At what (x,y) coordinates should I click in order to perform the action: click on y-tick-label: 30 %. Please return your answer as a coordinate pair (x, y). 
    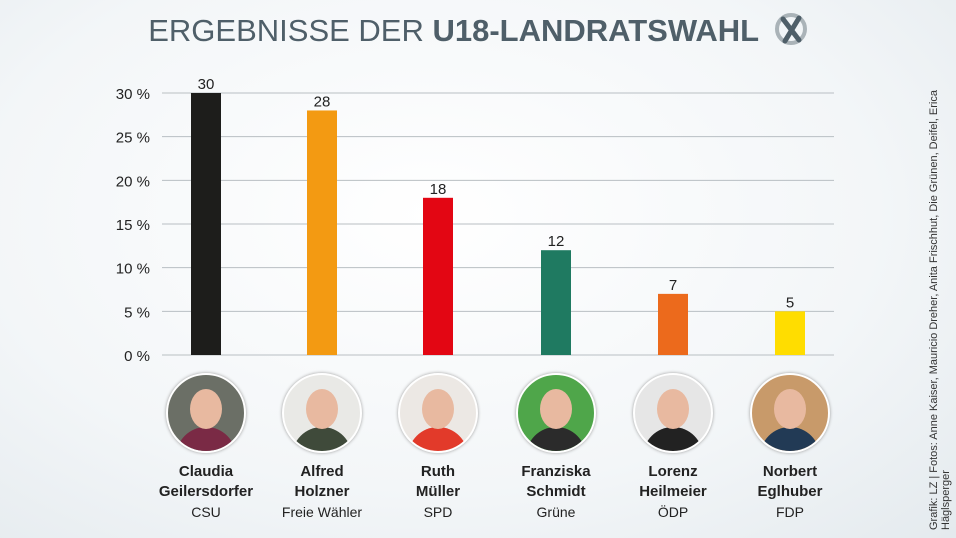
    Looking at the image, I should click on (133, 94).